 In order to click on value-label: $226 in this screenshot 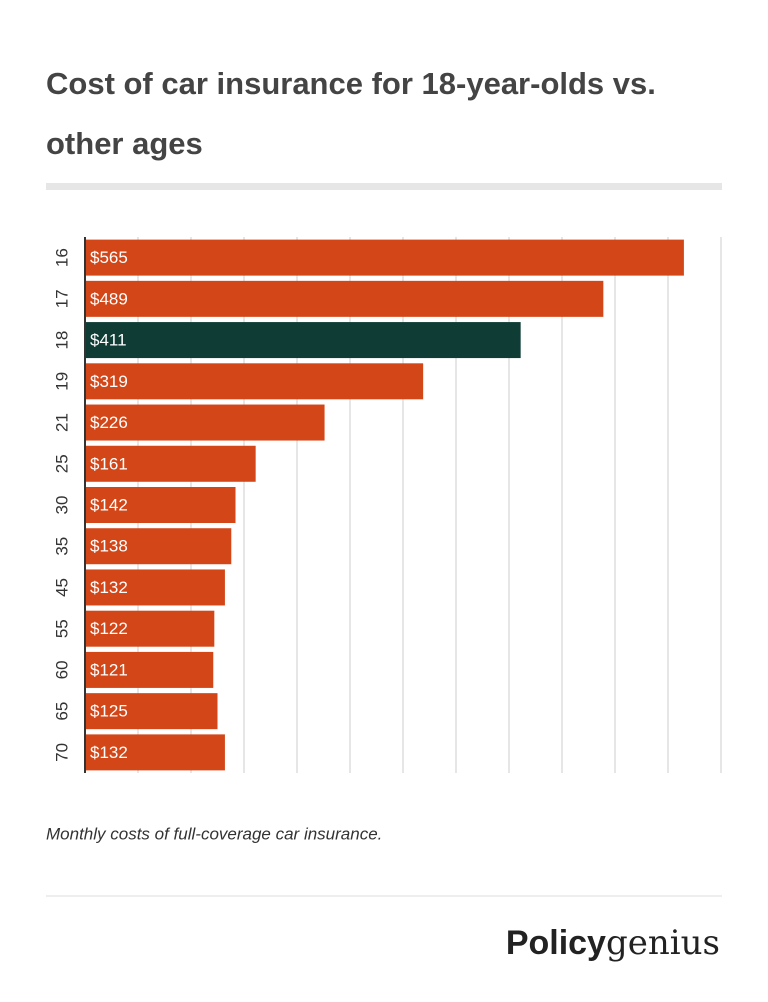, I will do `click(109, 422)`.